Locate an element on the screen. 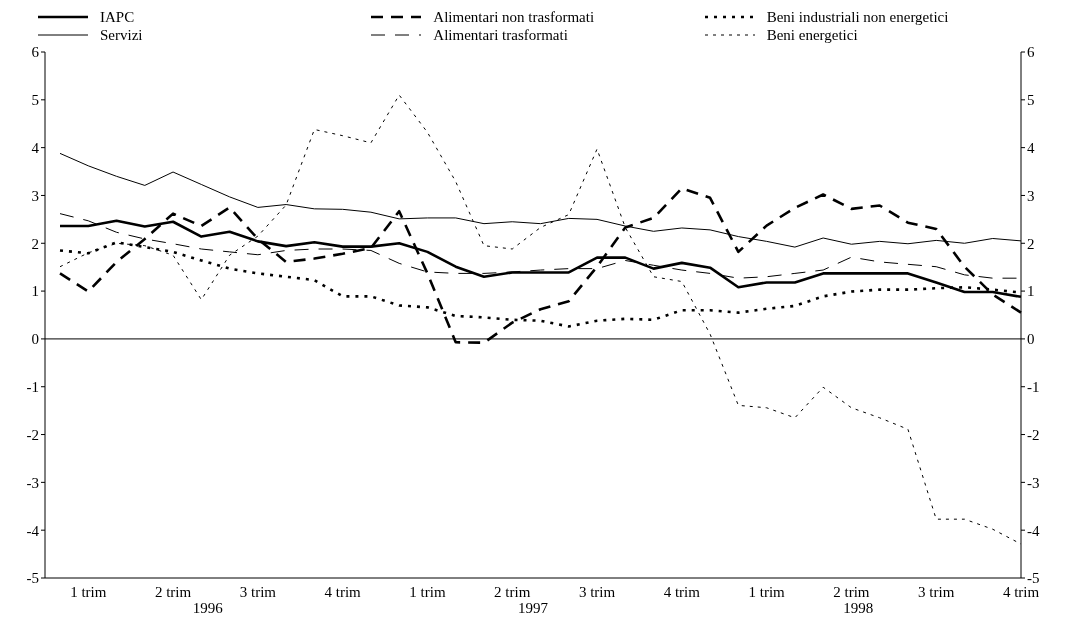 This screenshot has width=1071, height=643. y-tick-label: 5 is located at coordinates (35, 100).